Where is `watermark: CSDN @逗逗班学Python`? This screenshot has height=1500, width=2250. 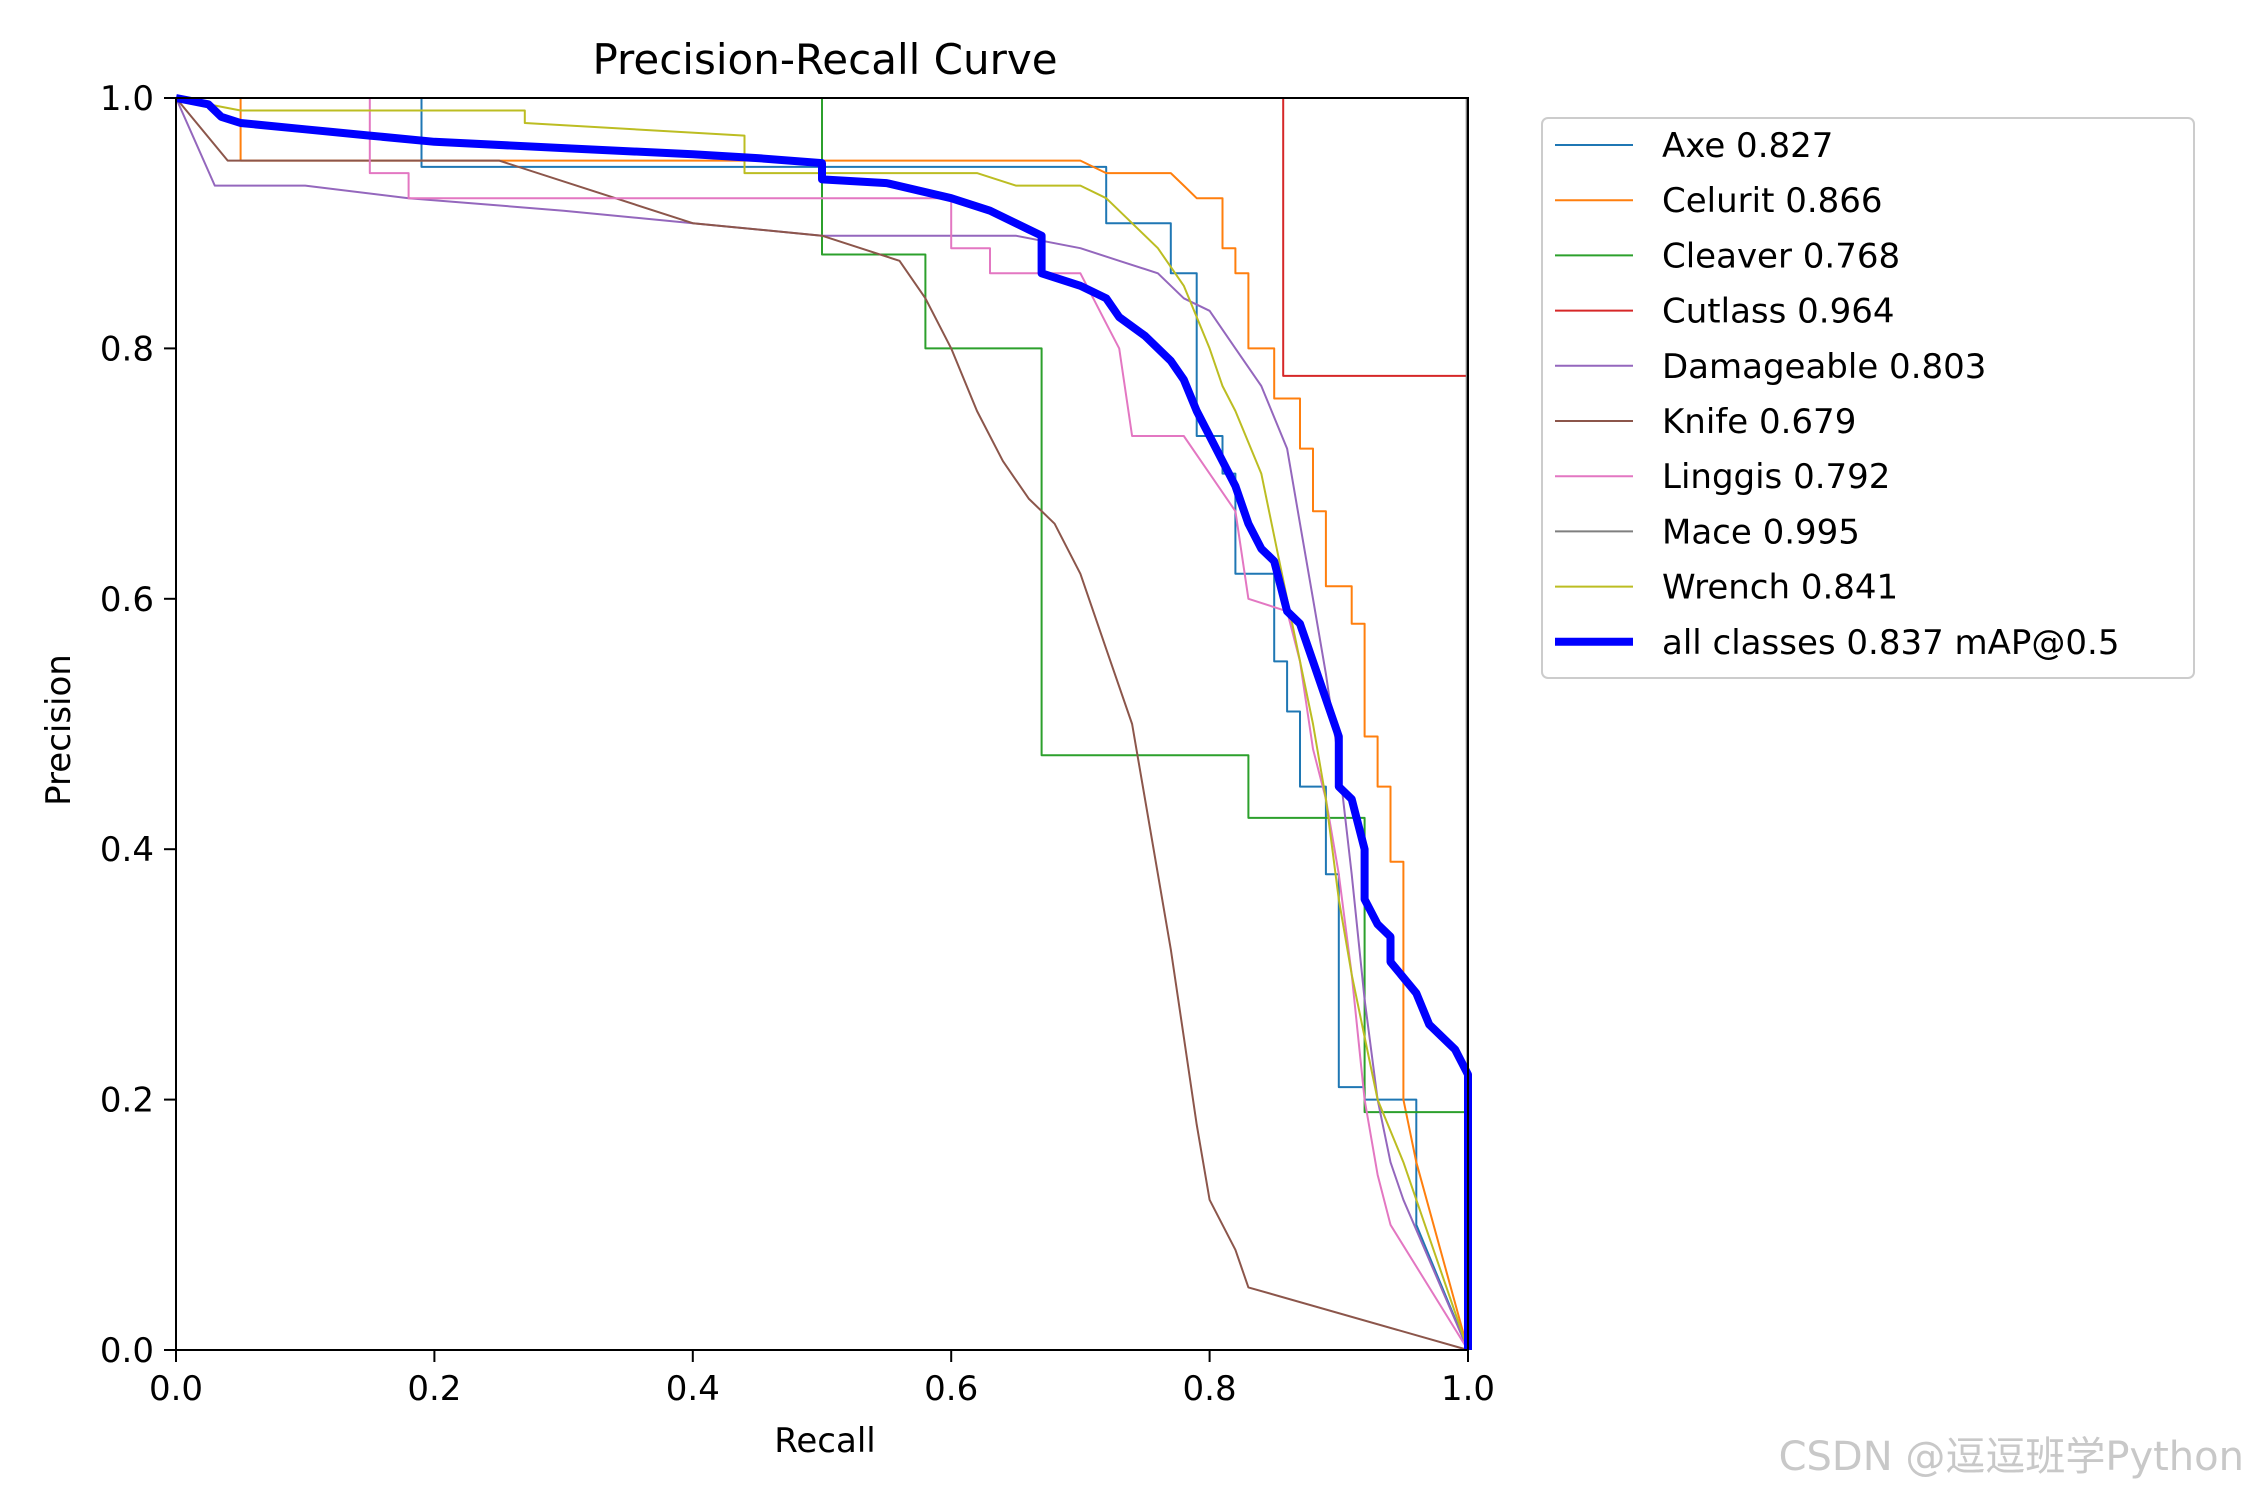 watermark: CSDN @逗逗班学Python is located at coordinates (2011, 1457).